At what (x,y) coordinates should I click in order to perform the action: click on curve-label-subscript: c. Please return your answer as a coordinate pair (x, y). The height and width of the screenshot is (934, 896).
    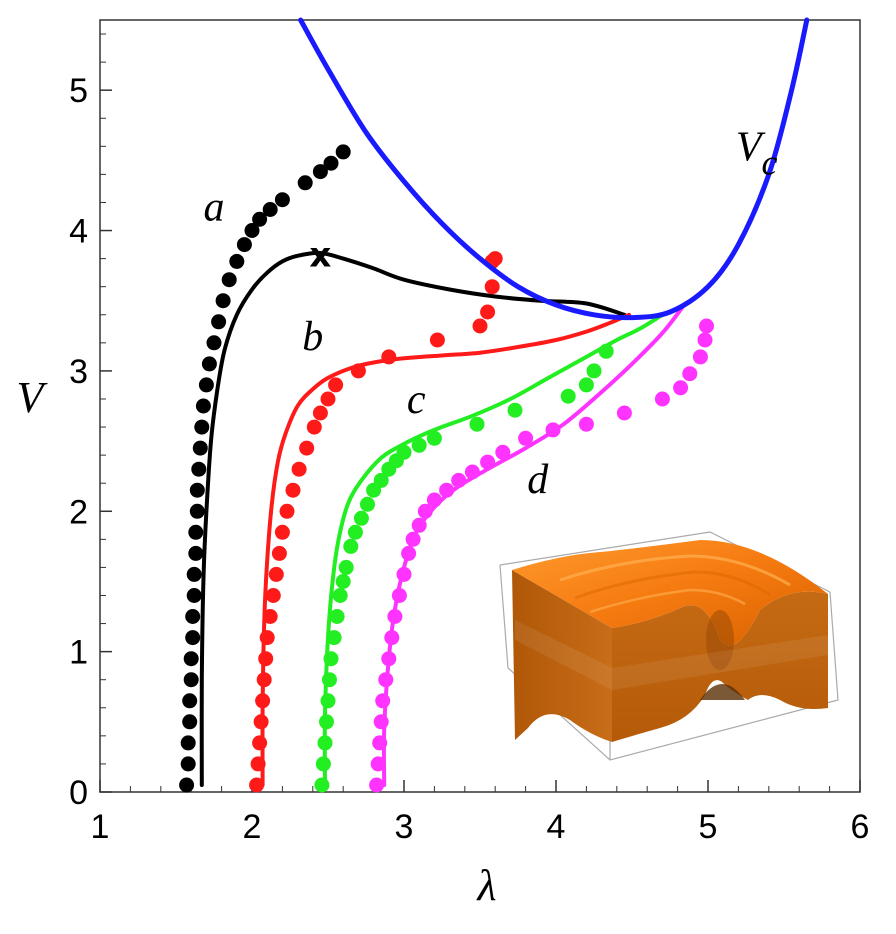
    Looking at the image, I should click on (769, 162).